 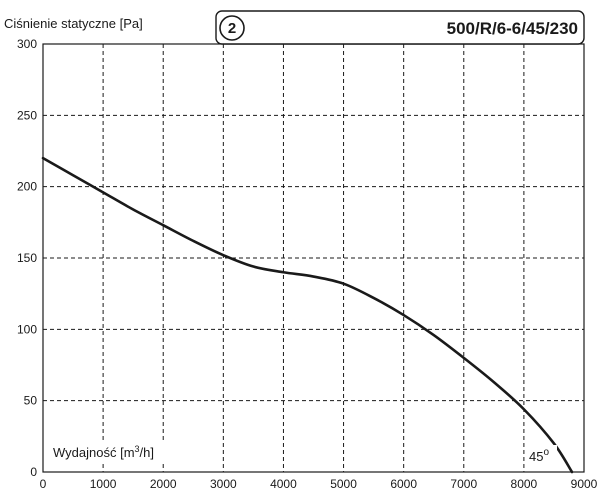 What do you see at coordinates (137, 449) in the screenshot?
I see `x-axis-label-sup: 3` at bounding box center [137, 449].